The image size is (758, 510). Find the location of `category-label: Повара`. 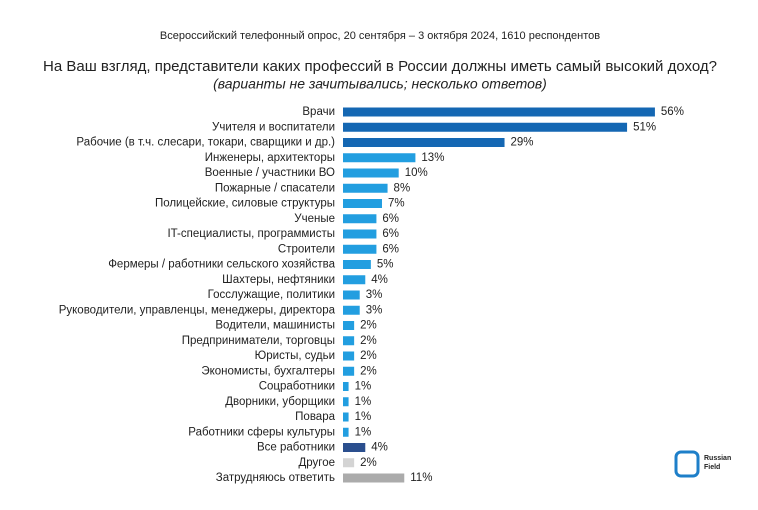

category-label: Повара is located at coordinates (315, 417).